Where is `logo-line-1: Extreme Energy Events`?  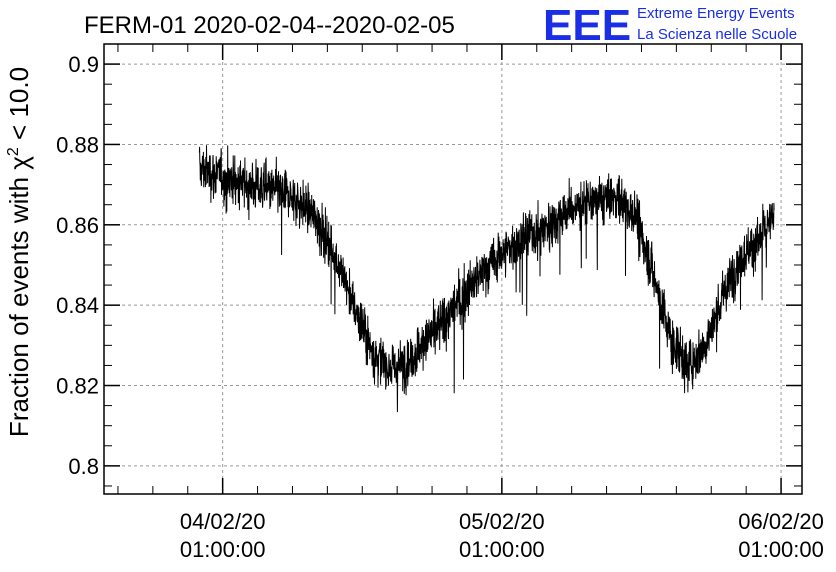
logo-line-1: Extreme Energy Events is located at coordinates (716, 13).